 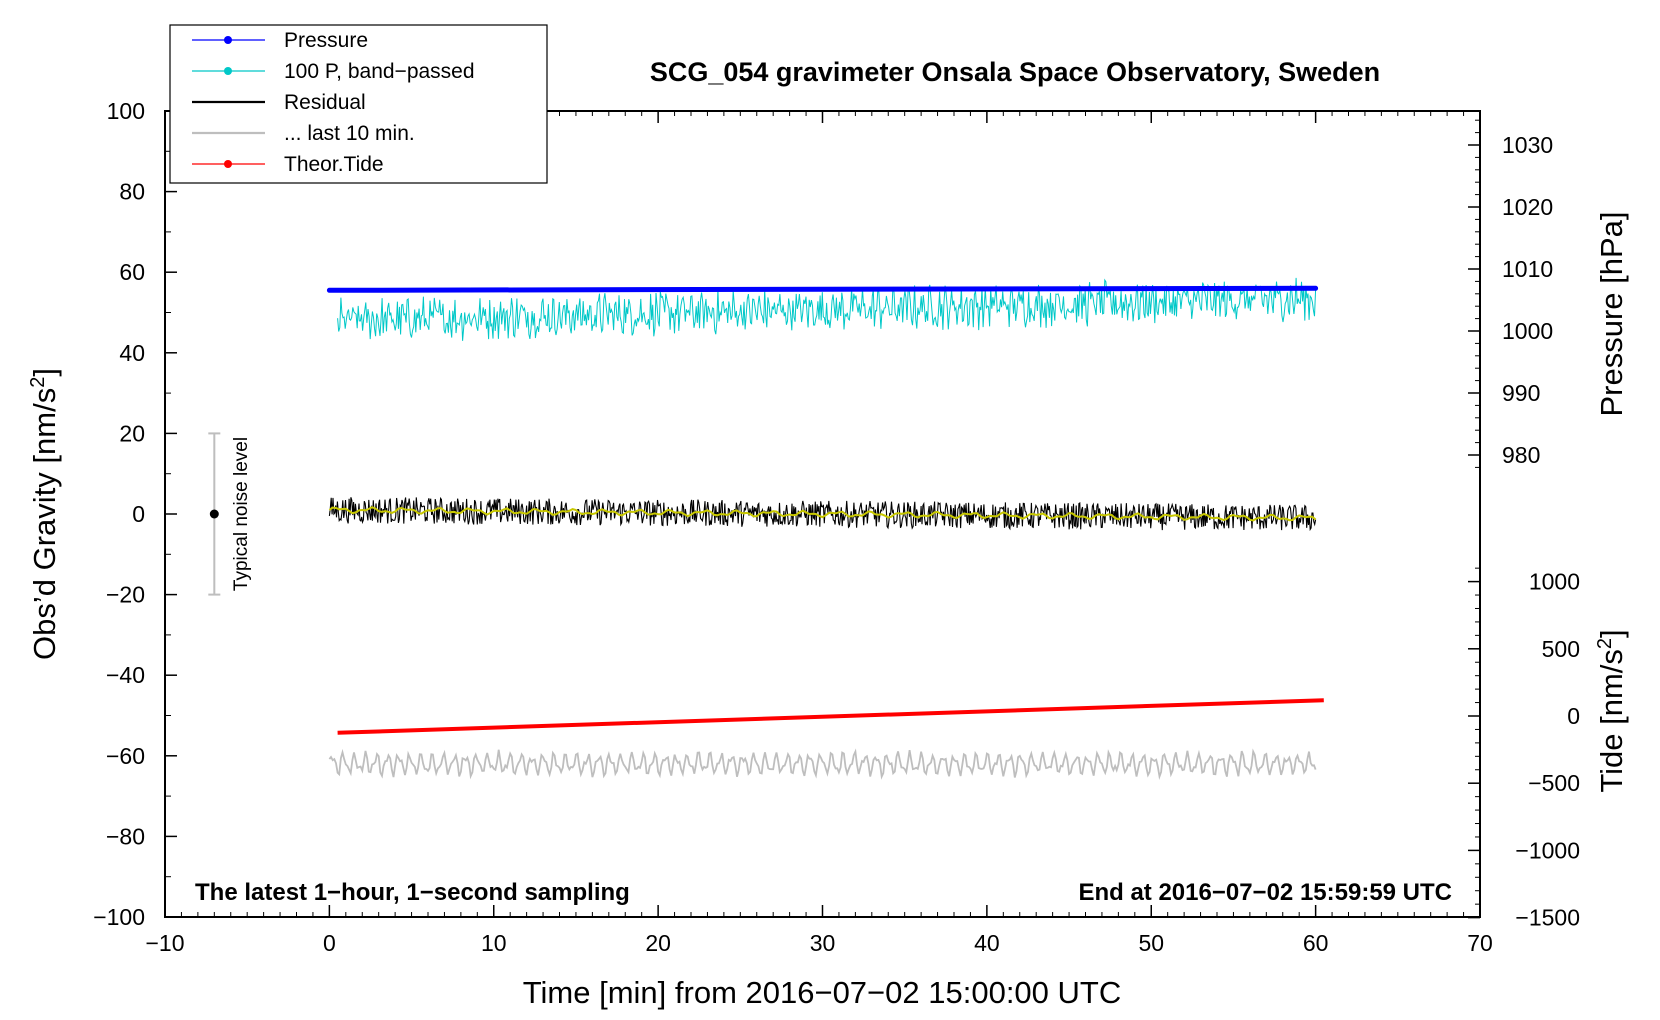 What do you see at coordinates (164, 943) in the screenshot?
I see `x-tick-label: −10` at bounding box center [164, 943].